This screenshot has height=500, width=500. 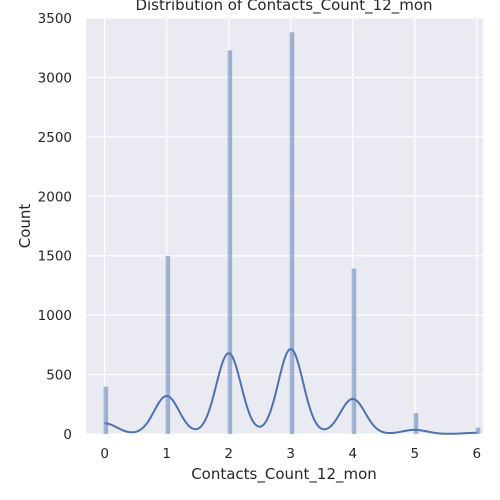 I want to click on x-tick-label: 0, so click(x=104, y=454).